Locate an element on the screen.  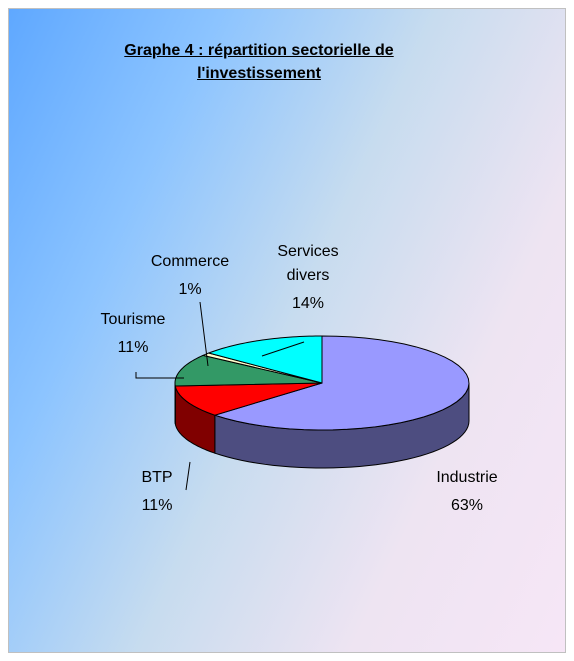
slice-label: BTP 11% is located at coordinates (157, 493).